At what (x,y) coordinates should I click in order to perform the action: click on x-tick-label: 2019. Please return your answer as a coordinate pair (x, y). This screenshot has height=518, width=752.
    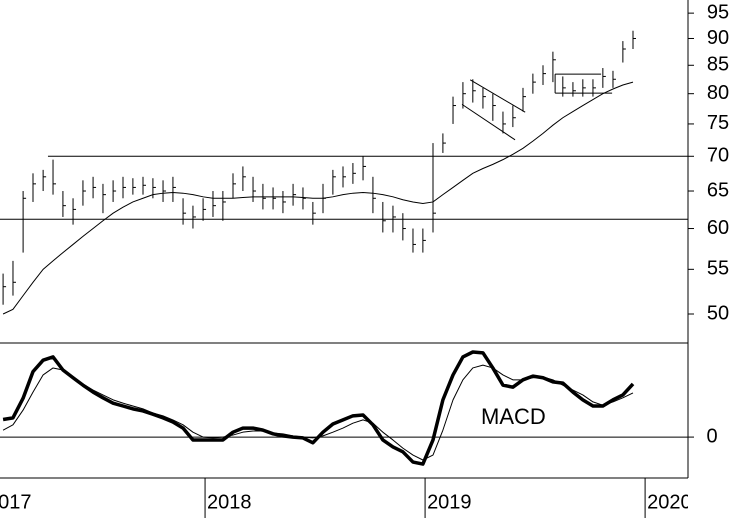
    Looking at the image, I should click on (449, 502).